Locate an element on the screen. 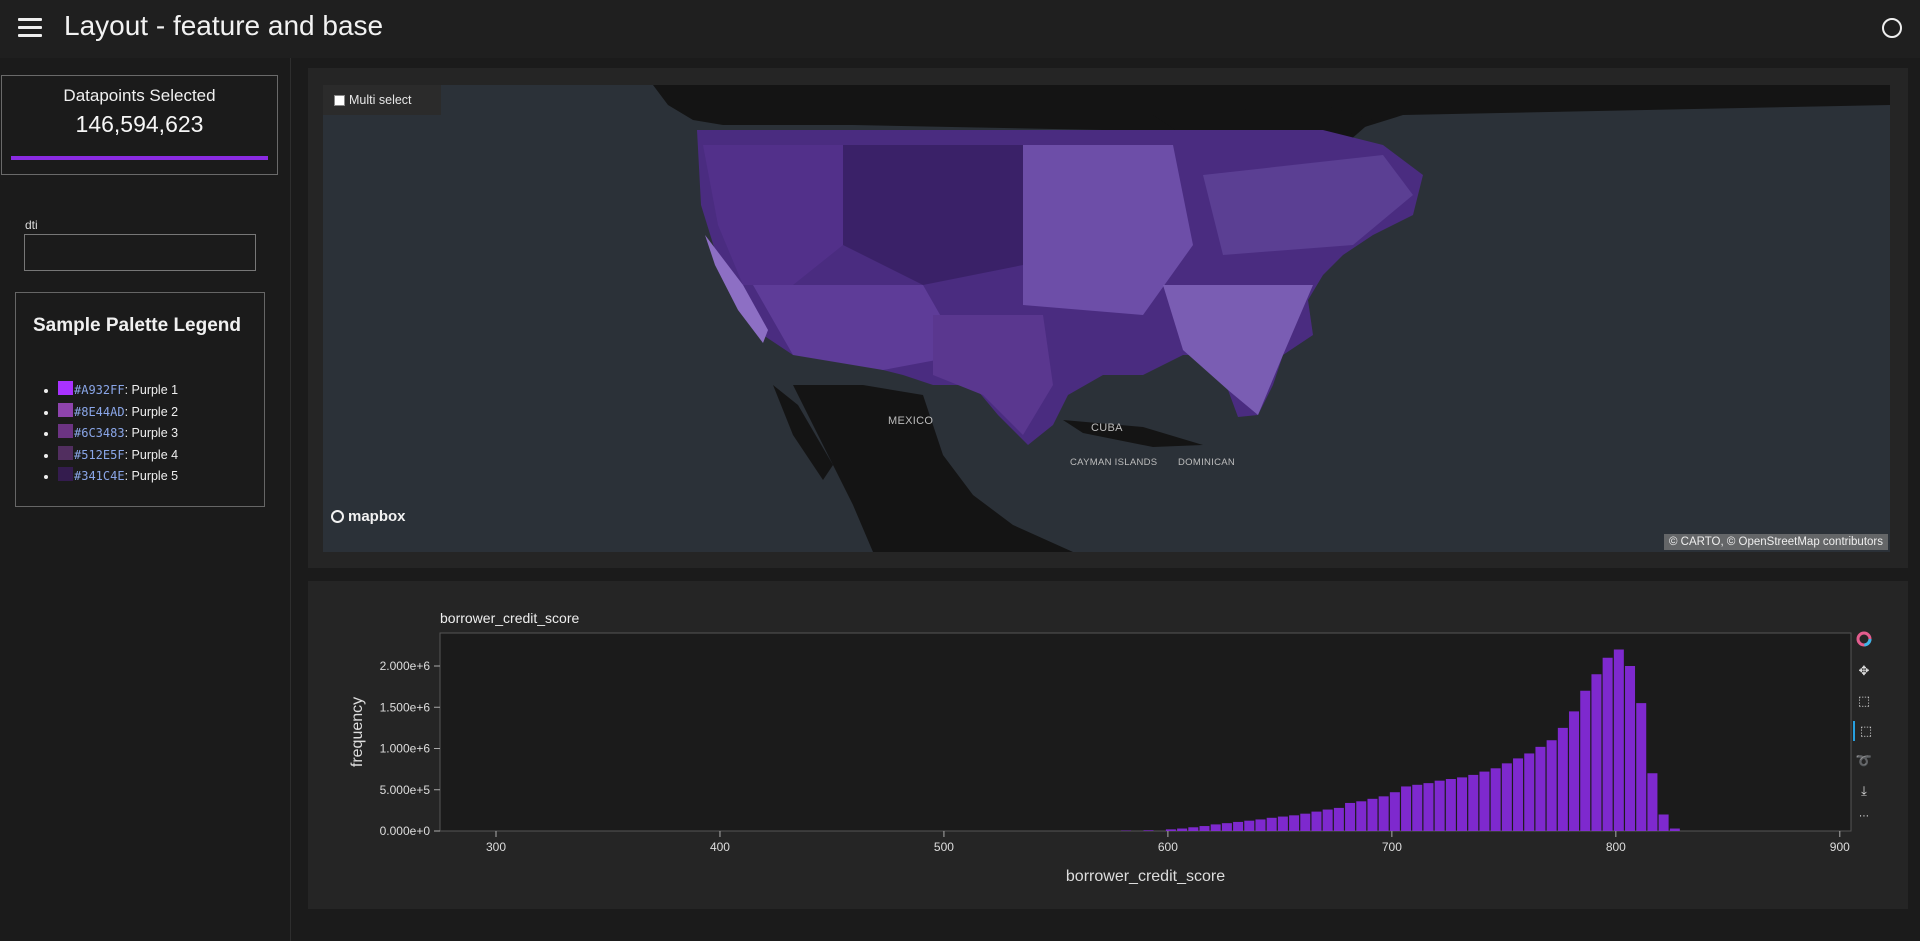  region-plains is located at coordinates (1108, 230).